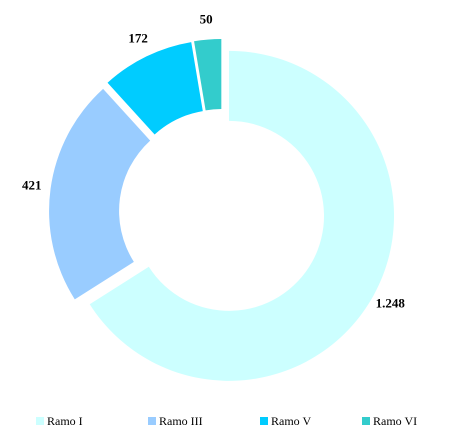 The width and height of the screenshot is (460, 433). I want to click on data-label: 172, so click(138, 37).